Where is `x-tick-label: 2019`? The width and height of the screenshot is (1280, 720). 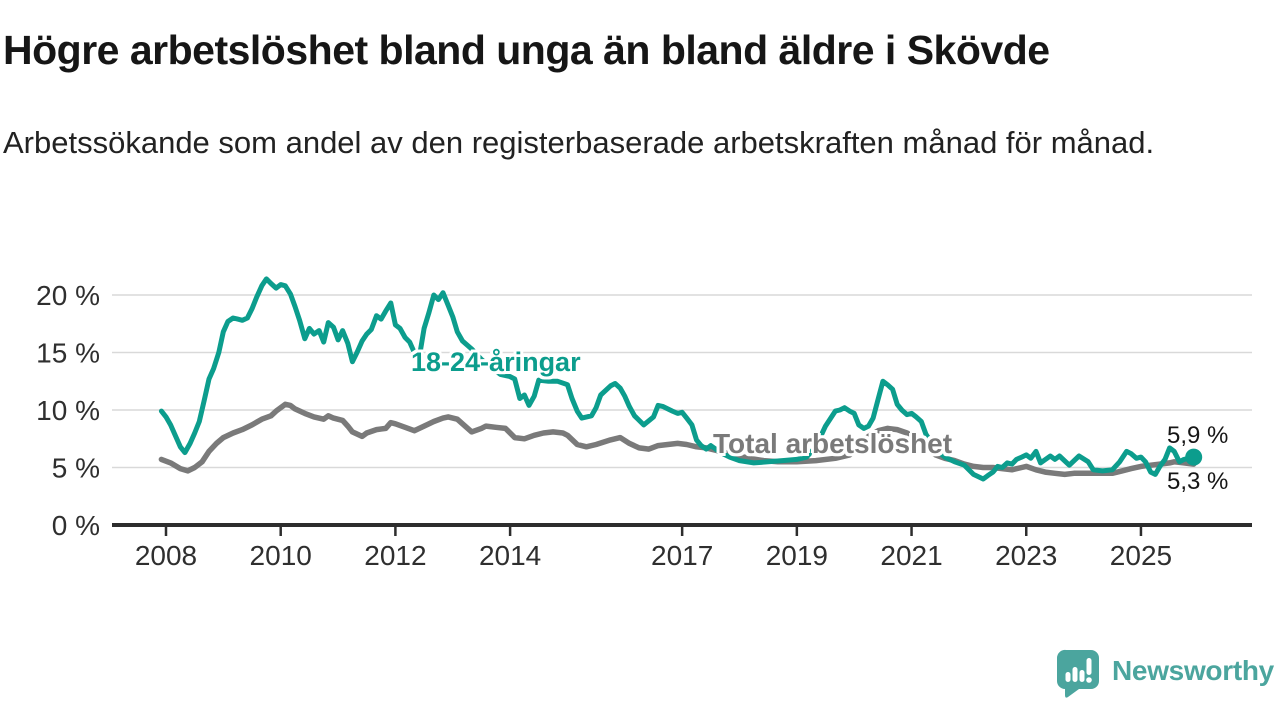 x-tick-label: 2019 is located at coordinates (797, 555).